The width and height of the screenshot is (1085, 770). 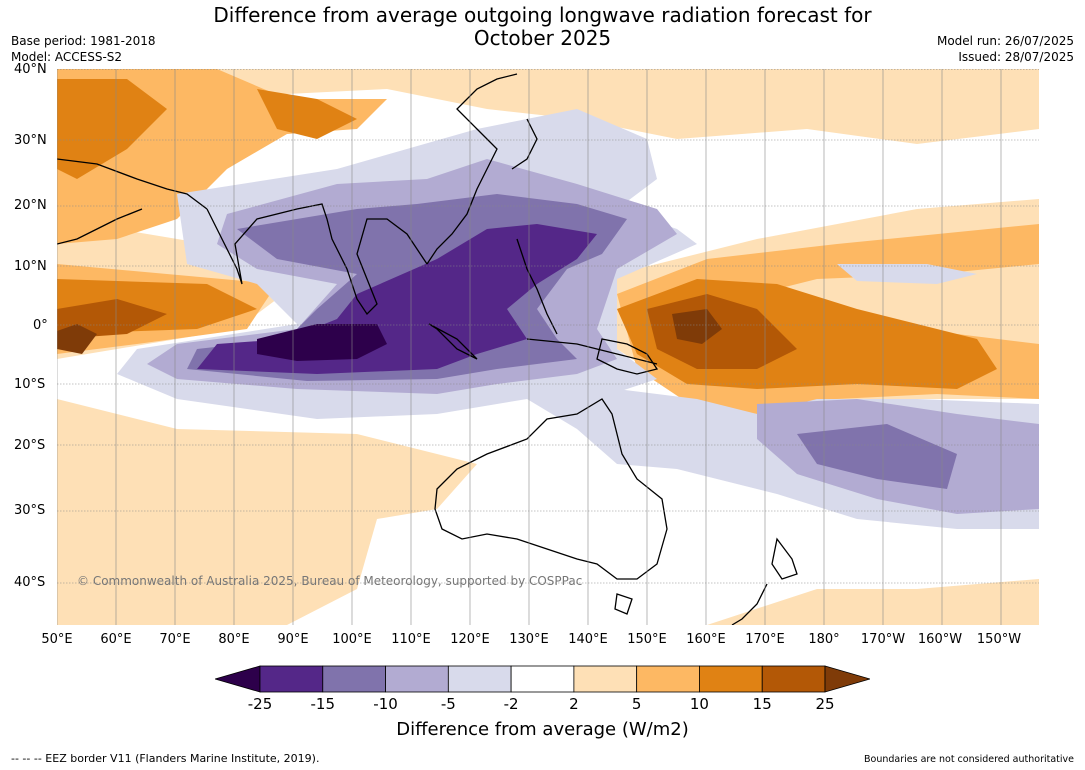 What do you see at coordinates (30, 69) in the screenshot?
I see `lat-label: 40°N` at bounding box center [30, 69].